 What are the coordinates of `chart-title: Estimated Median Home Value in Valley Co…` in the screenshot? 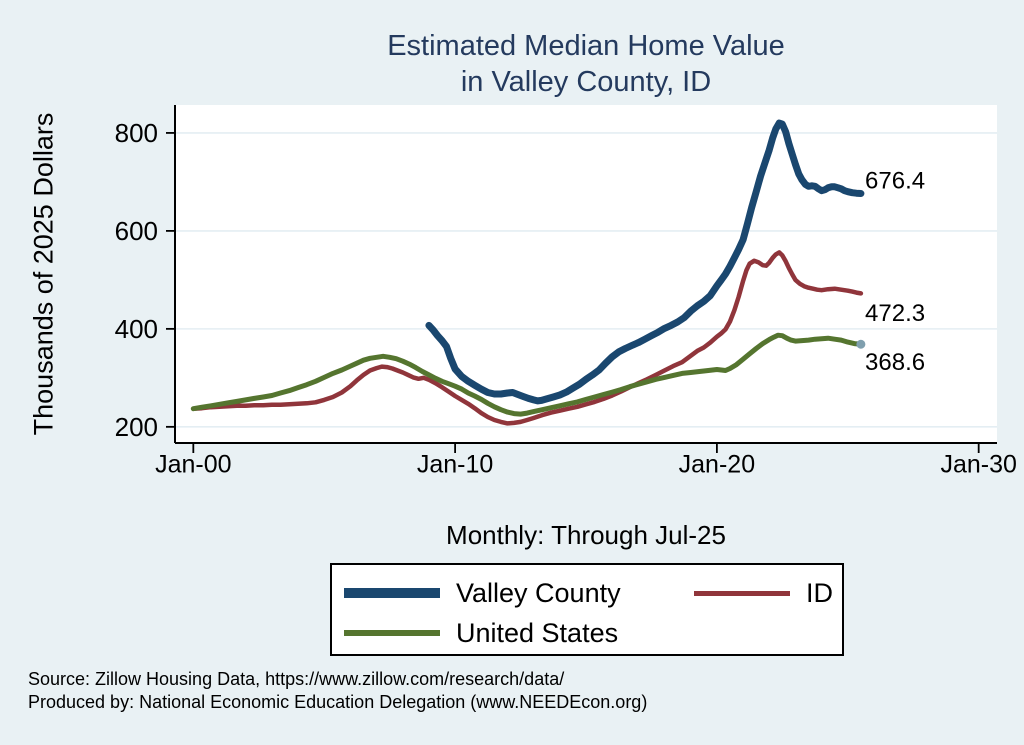 It's located at (586, 64).